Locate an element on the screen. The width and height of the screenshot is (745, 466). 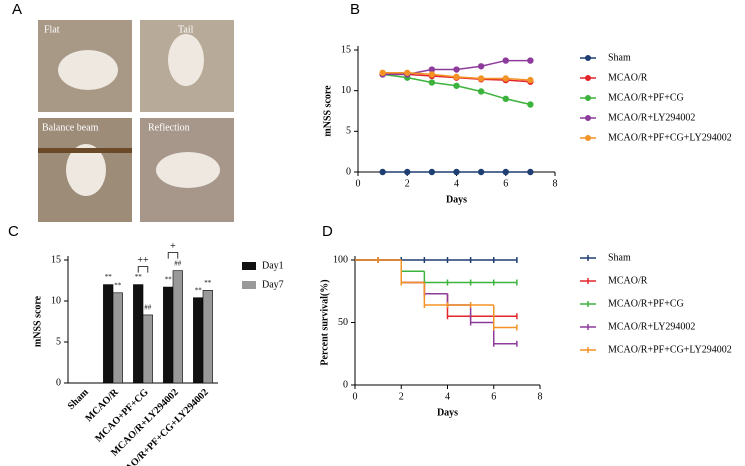
legend-swatch is located at coordinates (249, 285).